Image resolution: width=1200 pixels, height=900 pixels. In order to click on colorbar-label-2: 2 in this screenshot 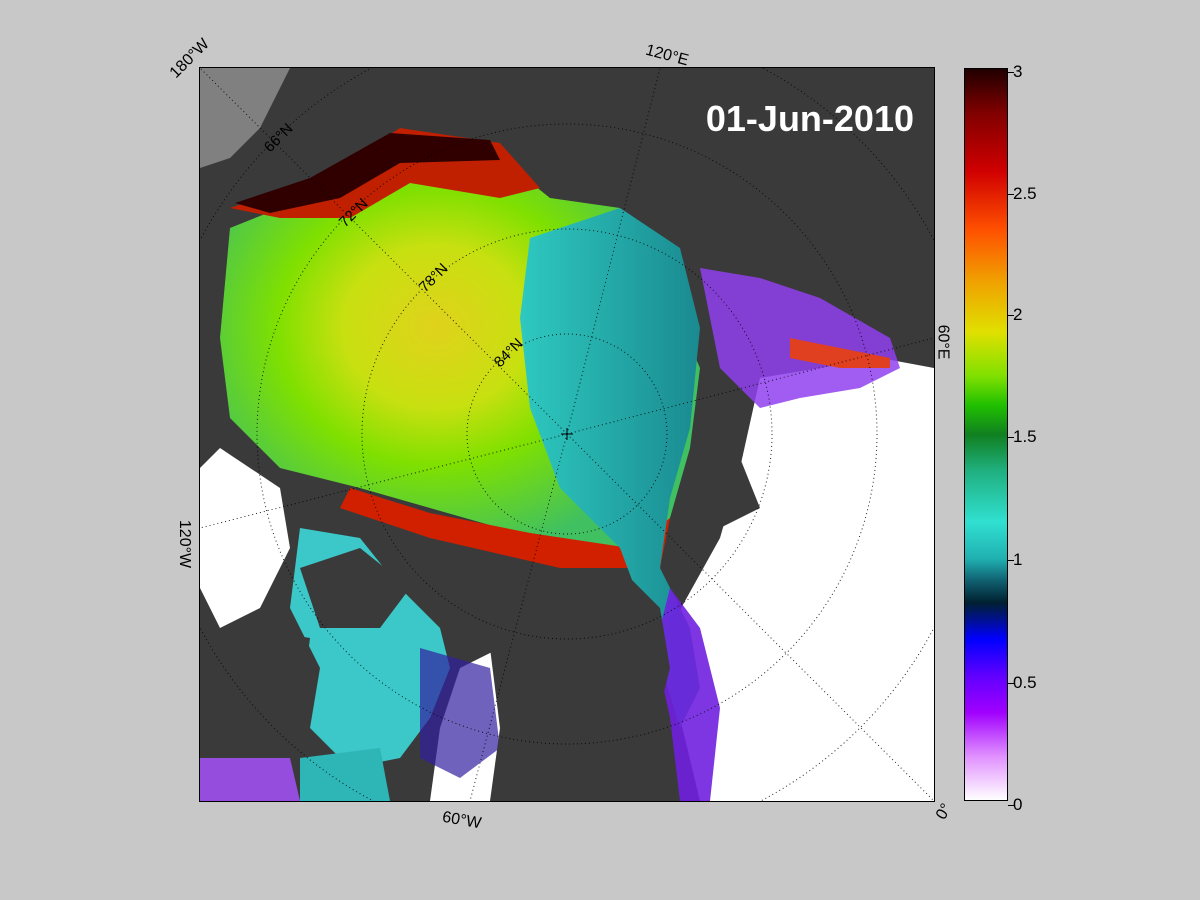, I will do `click(1018, 314)`.